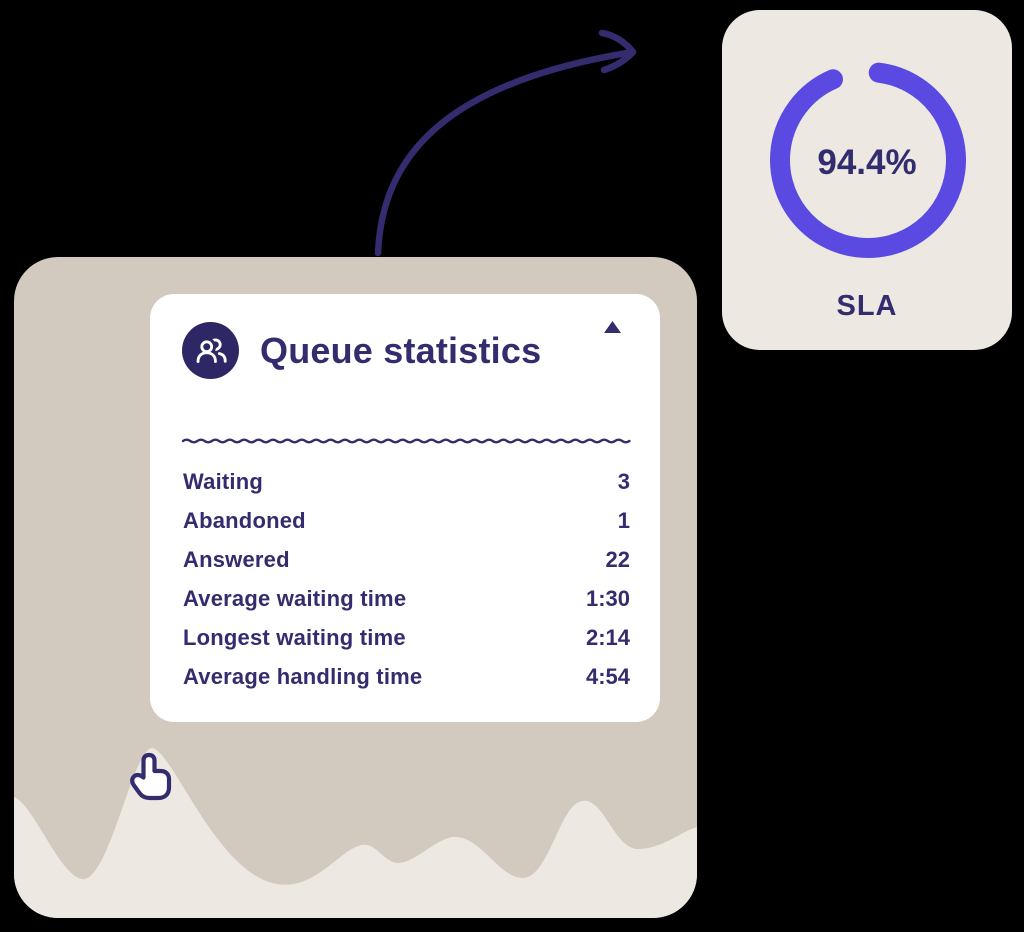  What do you see at coordinates (244, 520) in the screenshot?
I see `stat-label: Abandoned` at bounding box center [244, 520].